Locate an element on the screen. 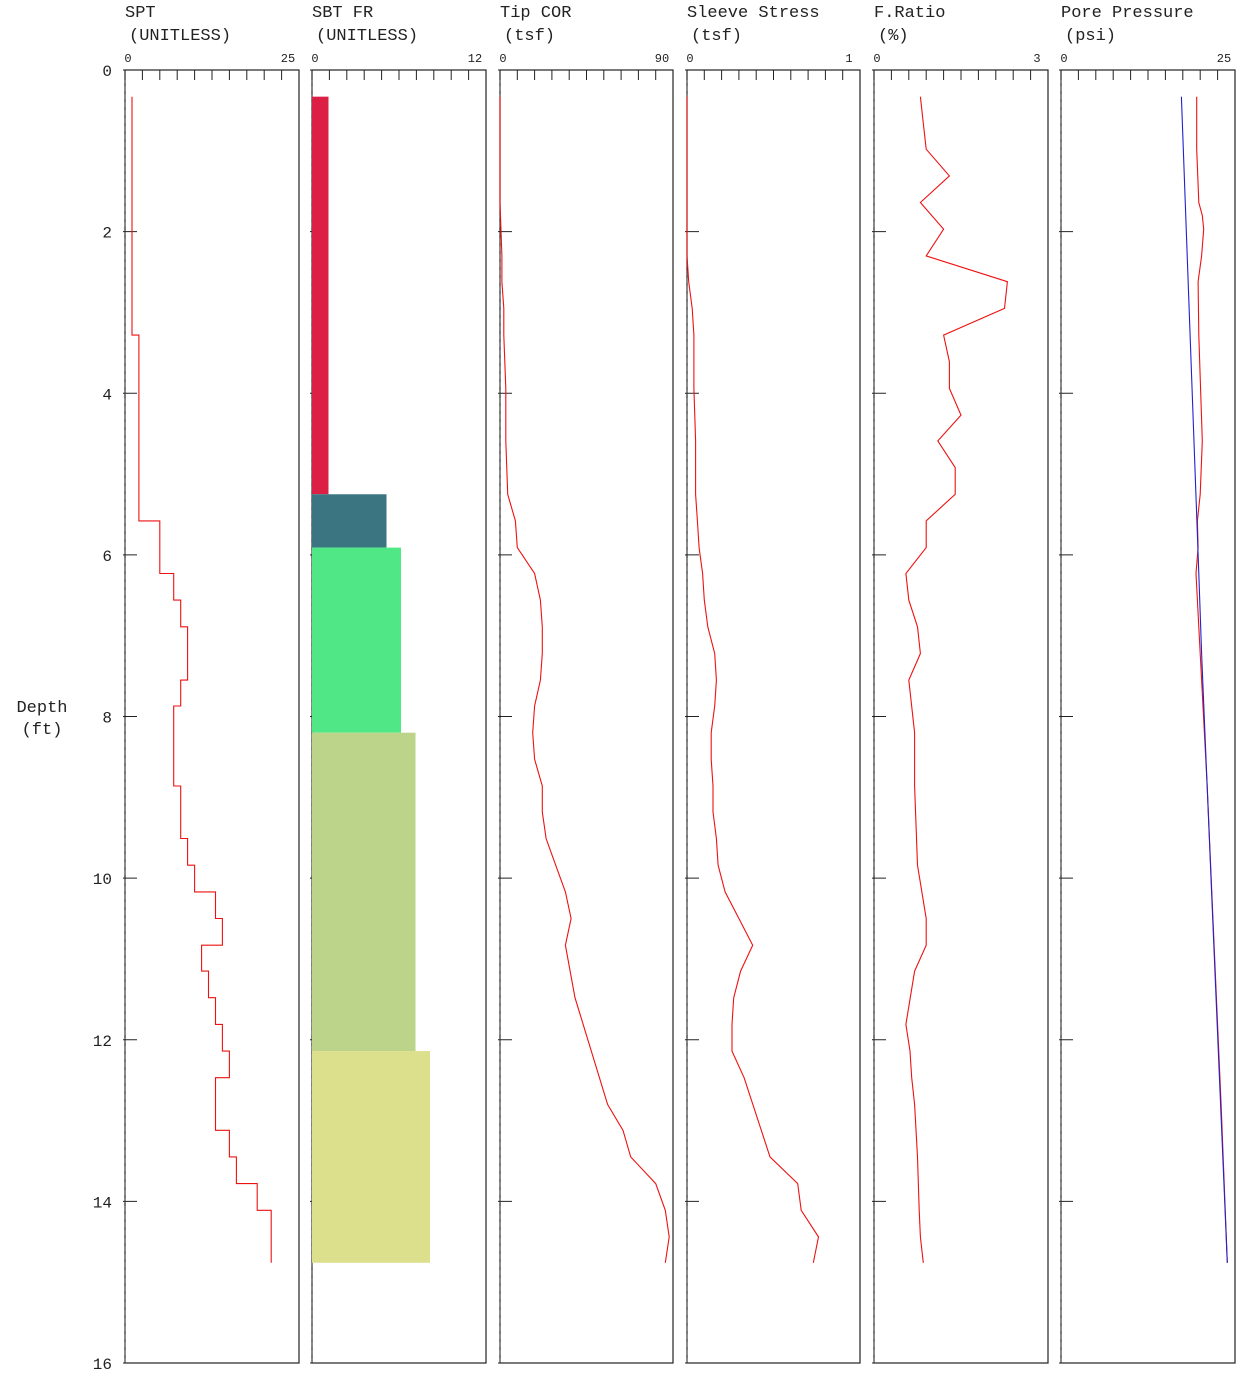  depth-axis-unit: (ft) is located at coordinates (42, 730).